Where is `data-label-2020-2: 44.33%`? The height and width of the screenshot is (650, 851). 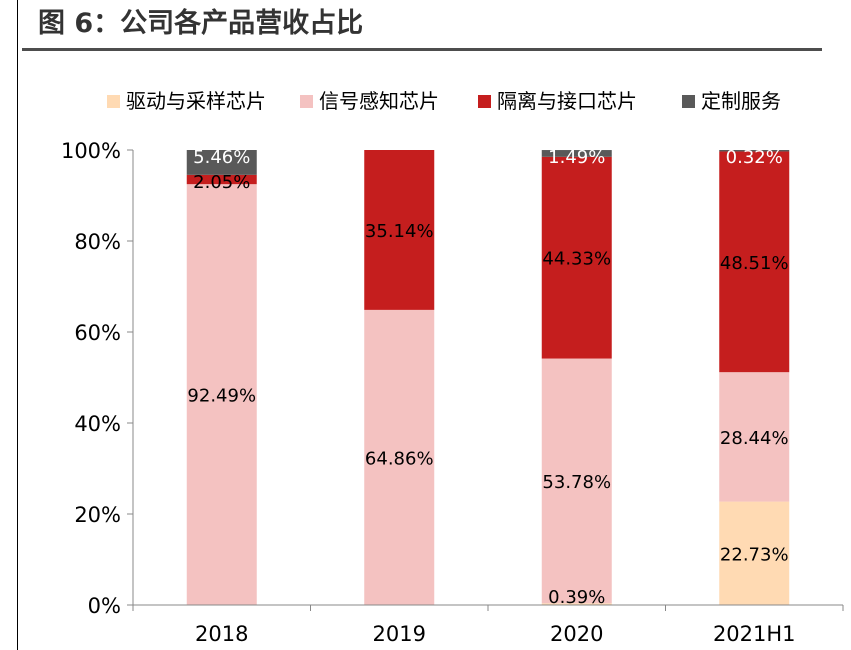 data-label-2020-2: 44.33% is located at coordinates (576, 259).